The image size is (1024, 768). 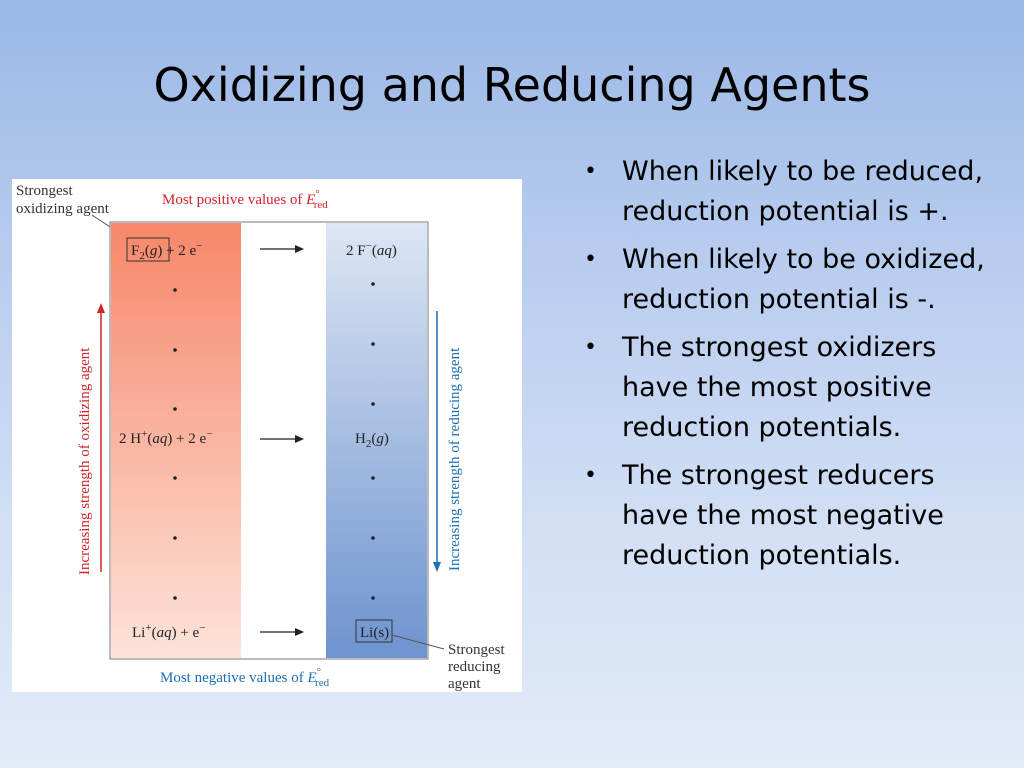 I want to click on reaction-row-2-right: H2(g), so click(x=372, y=440).